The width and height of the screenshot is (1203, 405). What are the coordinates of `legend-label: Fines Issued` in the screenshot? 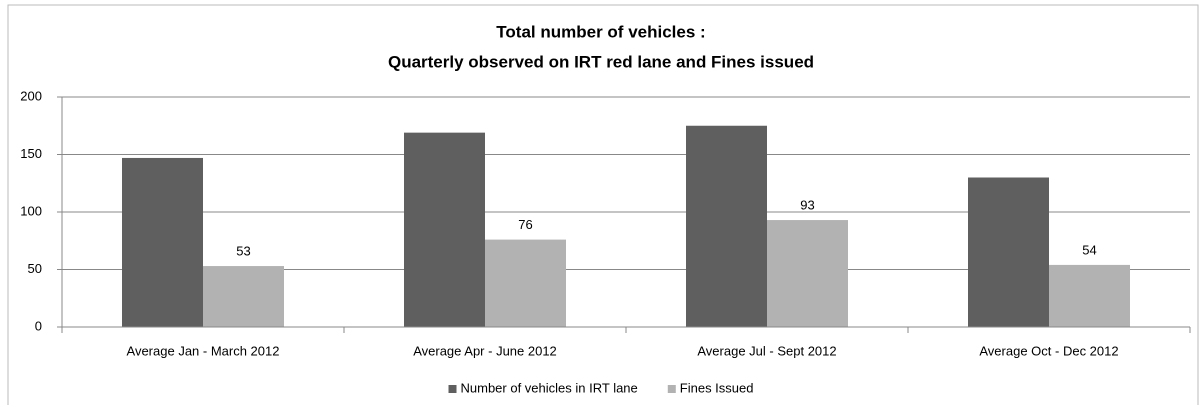 It's located at (717, 387).